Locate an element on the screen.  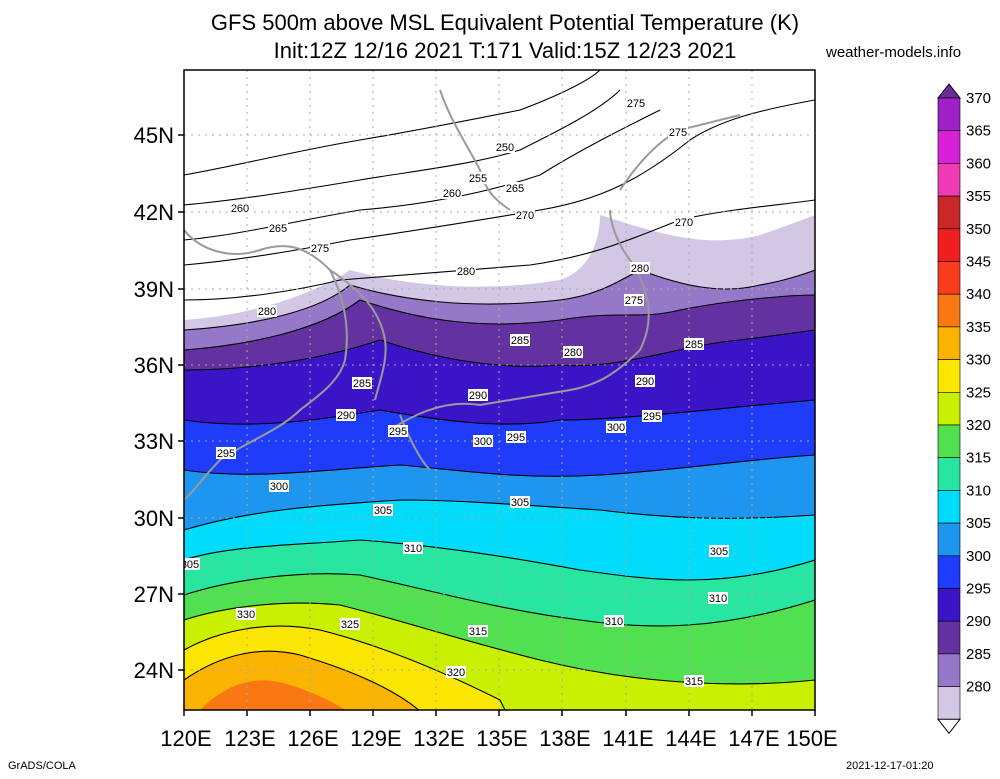
colorbar-label: 335 is located at coordinates (978, 327).